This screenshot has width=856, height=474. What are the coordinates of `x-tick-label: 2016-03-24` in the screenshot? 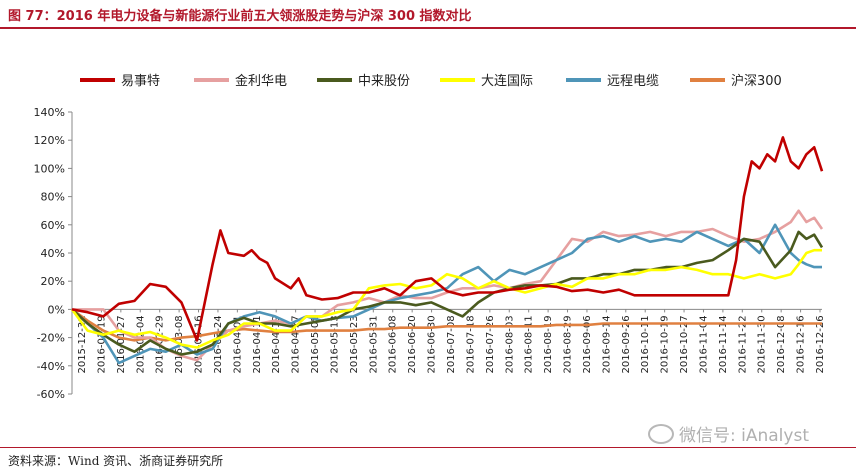 It's located at (218, 344).